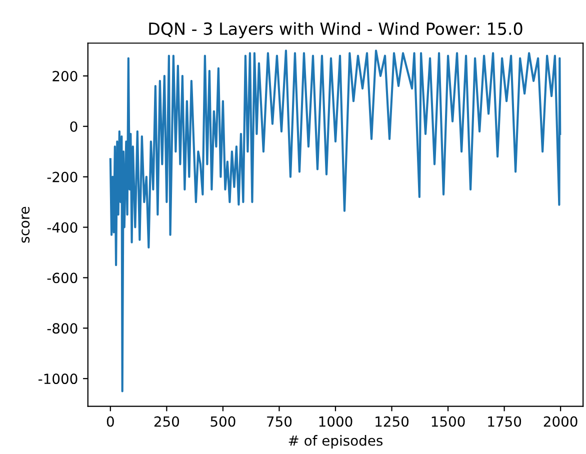 The height and width of the screenshot is (454, 586). I want to click on x-tick-label: 1500, so click(448, 421).